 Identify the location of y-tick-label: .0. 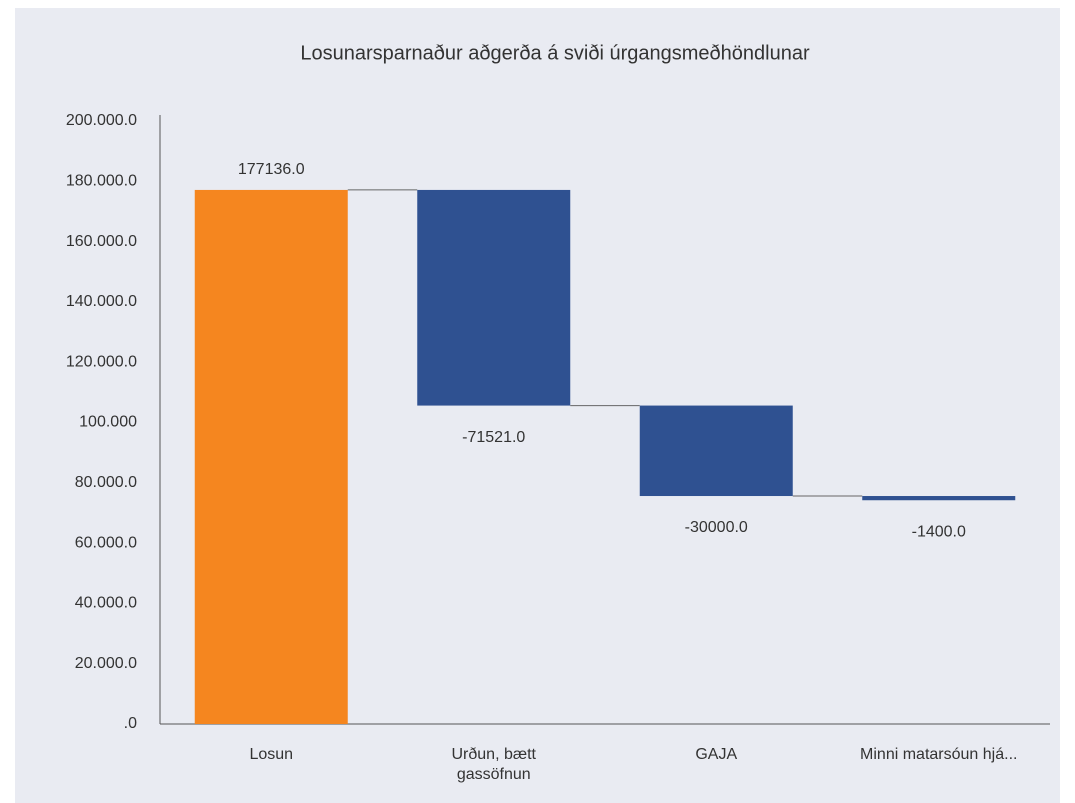
(130, 723).